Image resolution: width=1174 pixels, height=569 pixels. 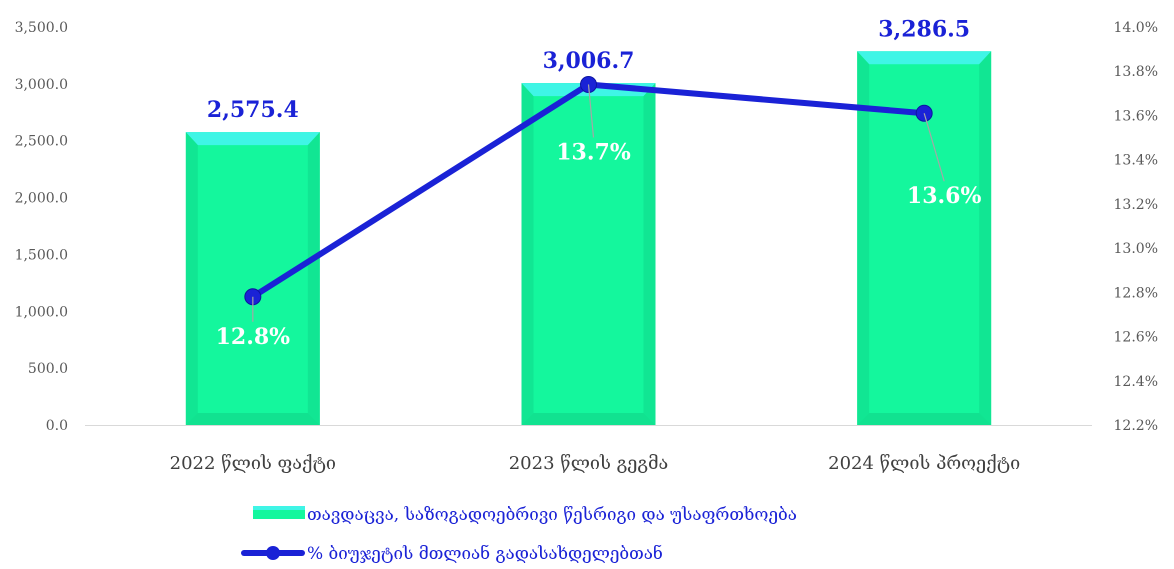 I want to click on y-left-tick-label: 1,500.0, so click(x=41, y=255).